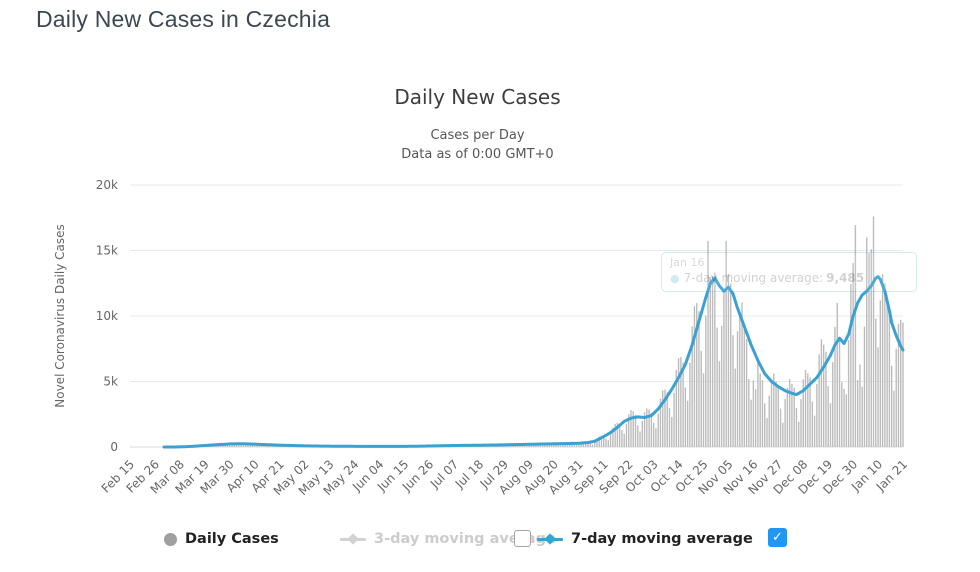  I want to click on x-axis-tick-label: Jun 26, so click(417, 475).